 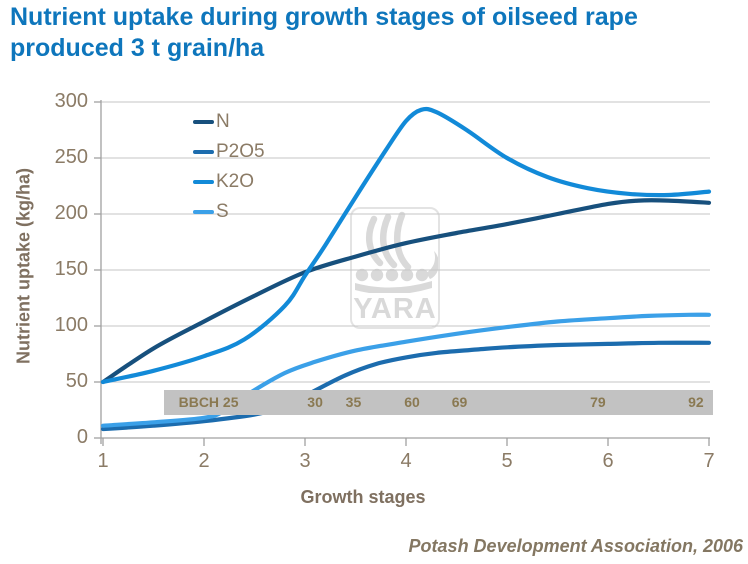 What do you see at coordinates (438, 402) in the screenshot?
I see `bbch-stage-bar: BBCH 25 30 35 60 69 79 92` at bounding box center [438, 402].